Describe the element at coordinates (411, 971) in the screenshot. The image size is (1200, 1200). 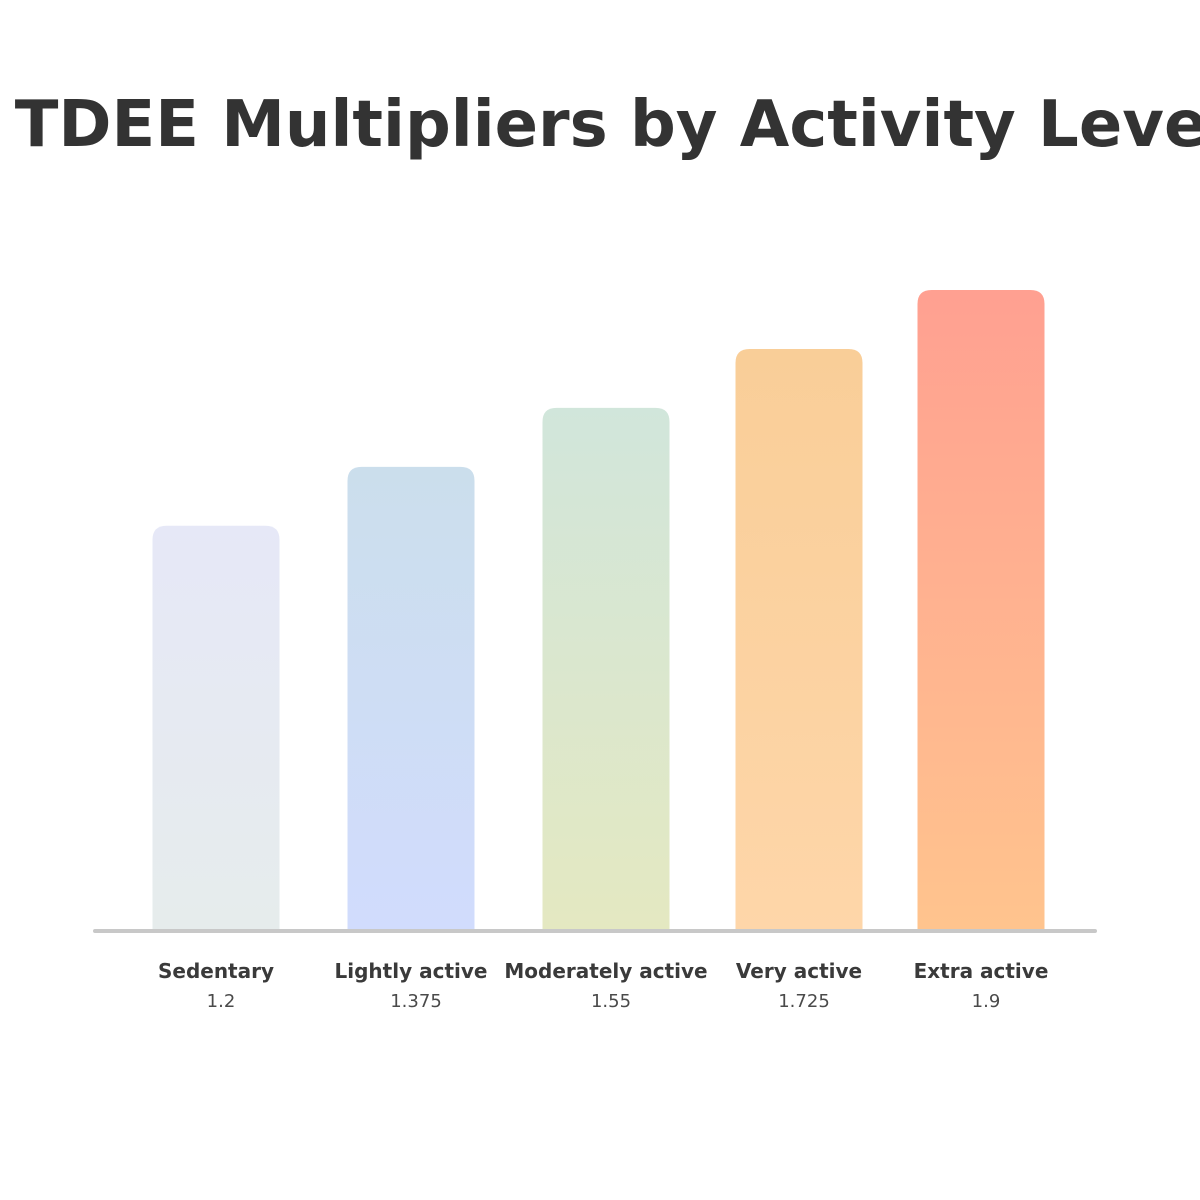
I see `category-label: Lightly active` at that location.